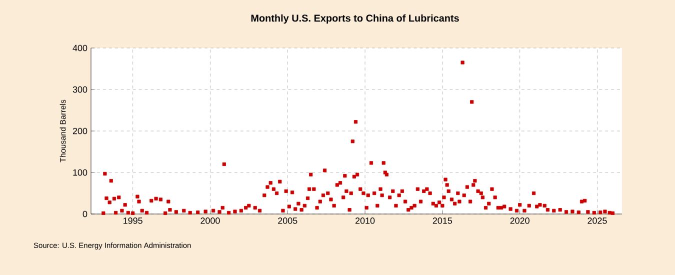 This screenshot has height=275, width=675. What do you see at coordinates (597, 221) in the screenshot?
I see `x-tick-label: 2025` at bounding box center [597, 221].